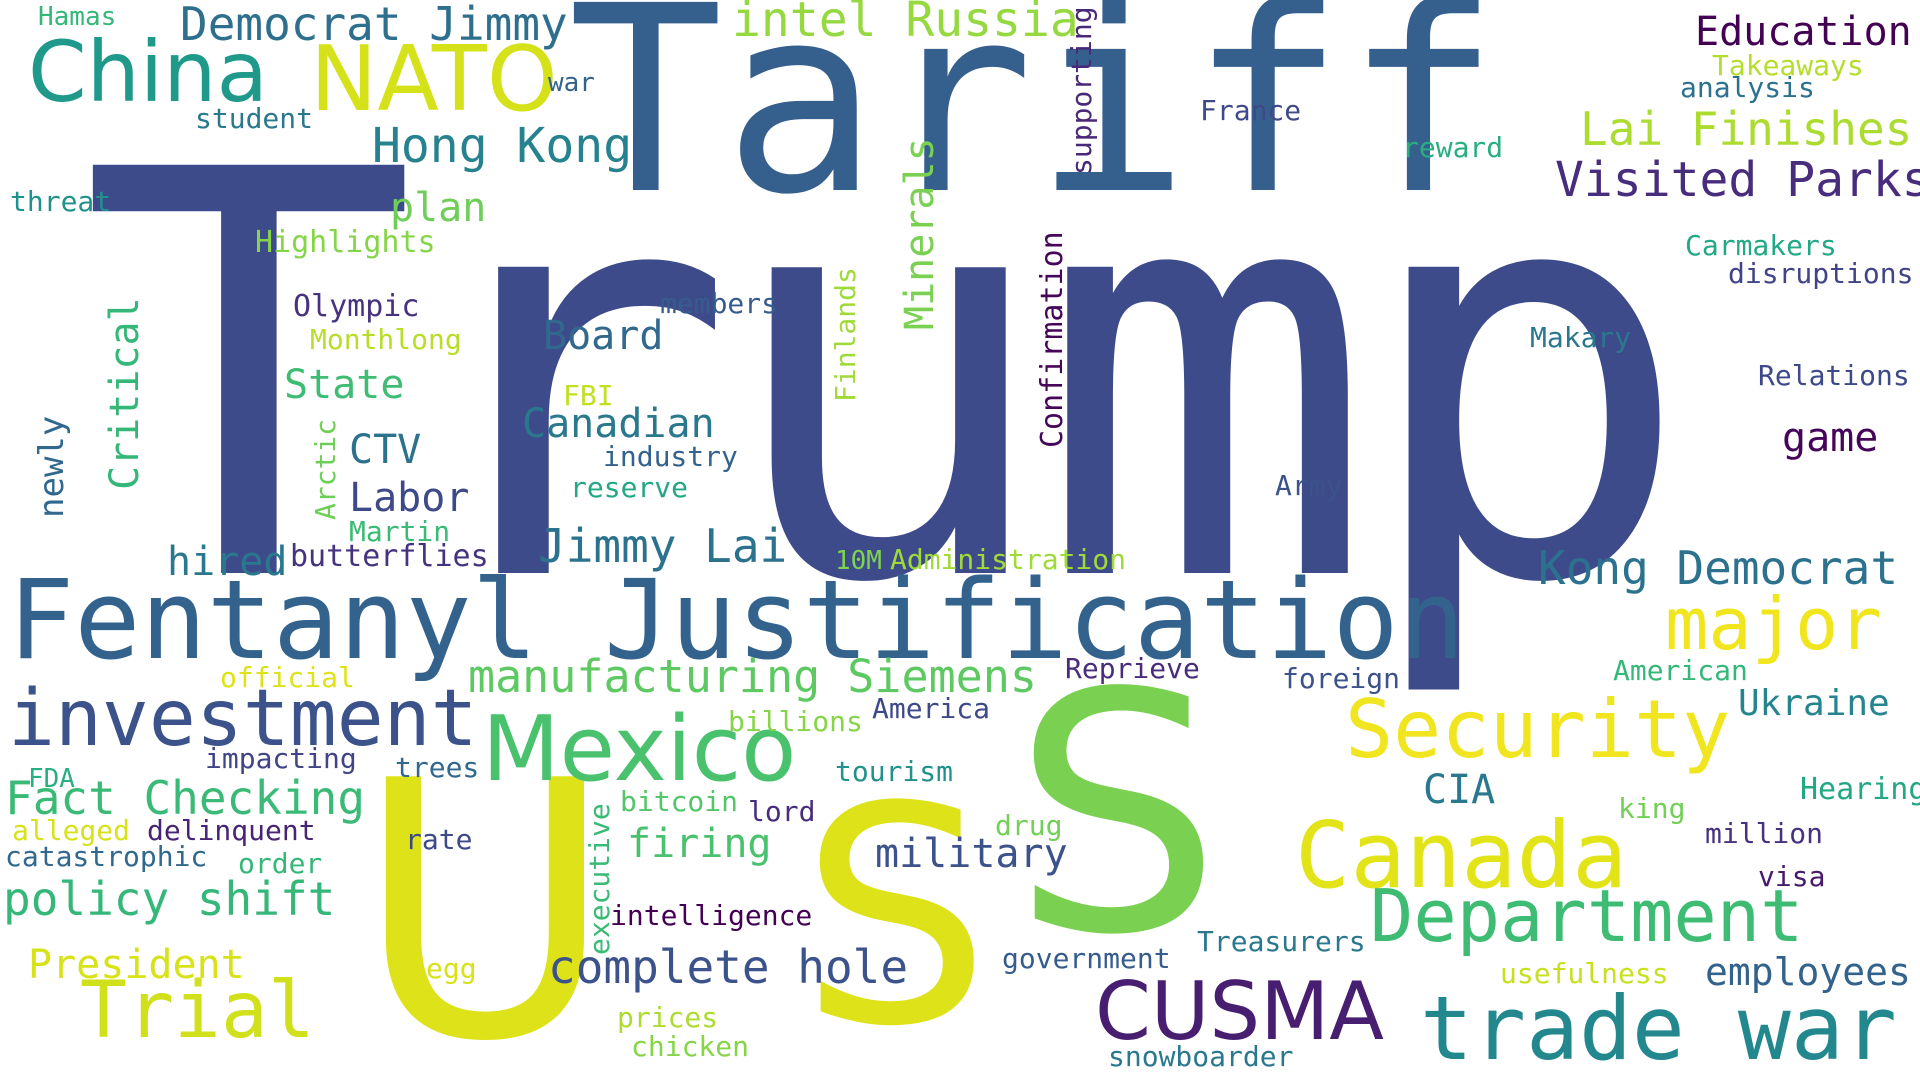 This screenshot has width=1920, height=1080. Describe the element at coordinates (345, 242) in the screenshot. I see `word-highlights: Highlights` at that location.